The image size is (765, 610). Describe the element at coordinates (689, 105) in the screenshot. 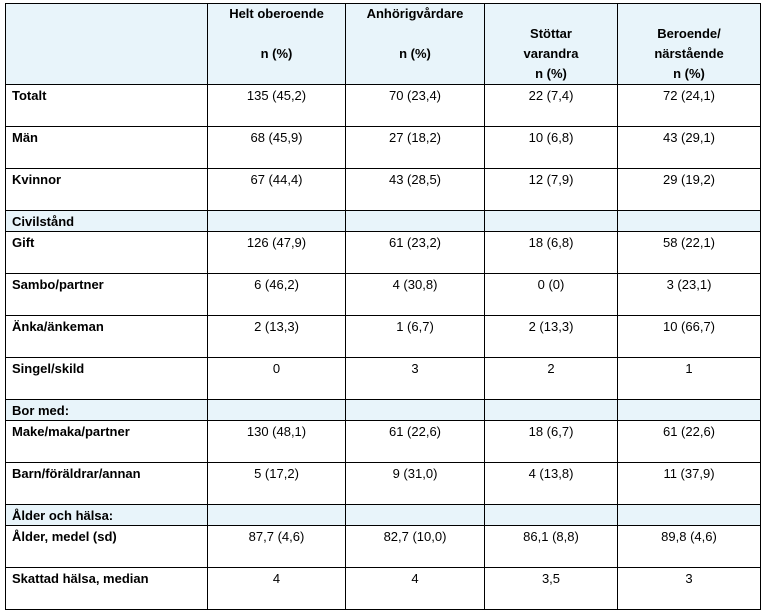

I see `value-cell: 72 (24,1)` at that location.